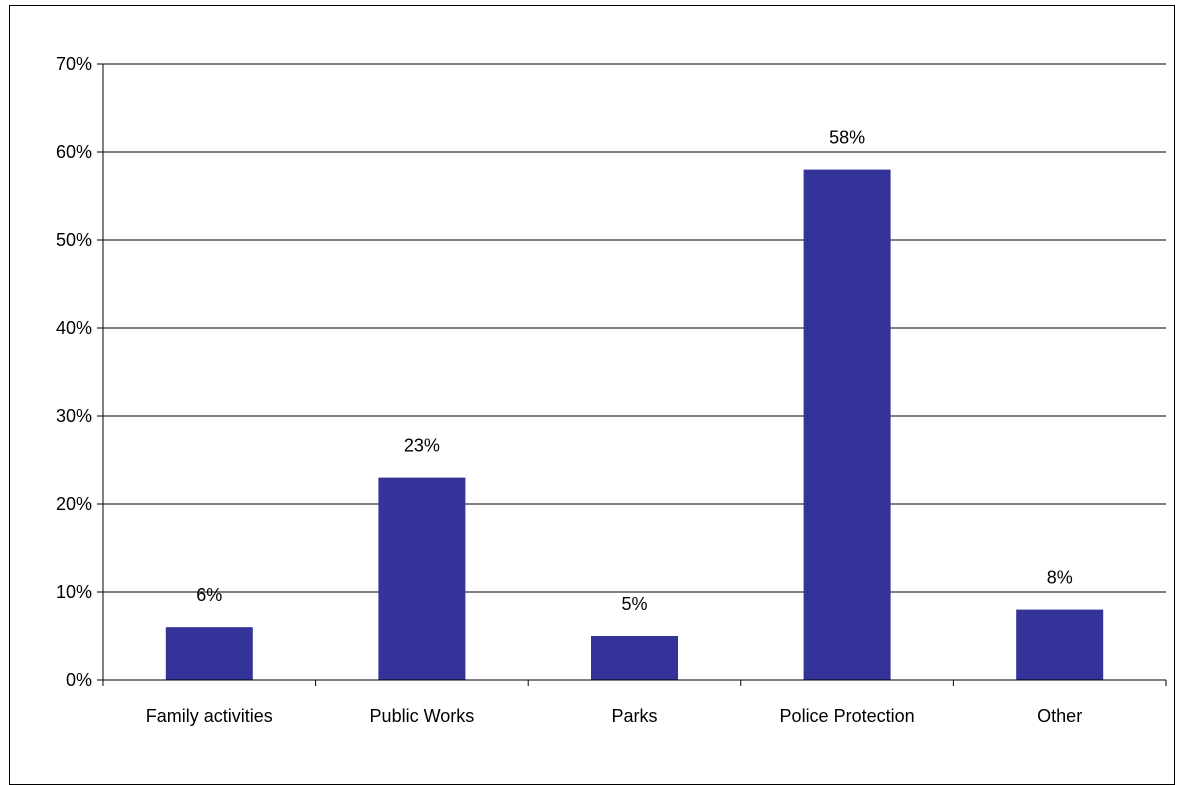  I want to click on x-category-label: Family activities, so click(209, 716).